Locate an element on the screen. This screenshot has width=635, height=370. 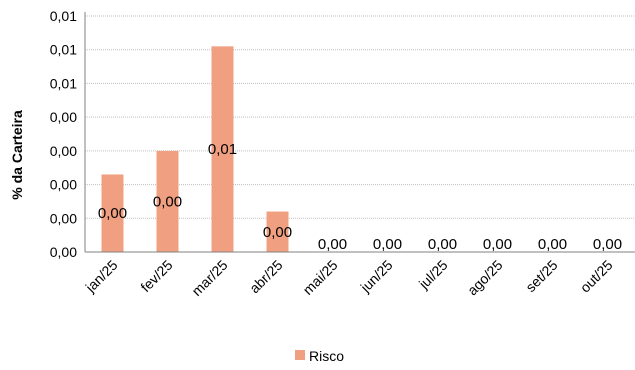
legend-label-risco: Risco is located at coordinates (326, 356).